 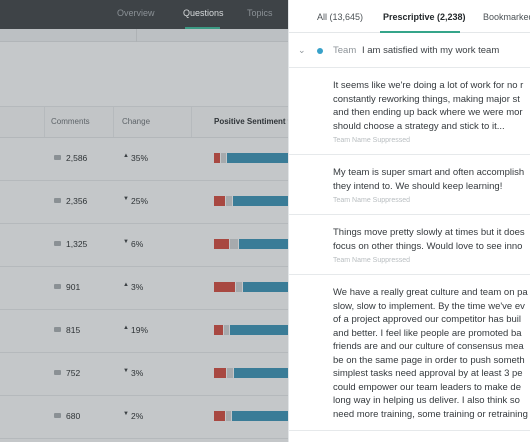 I want to click on nav-tab-questions: Questions, so click(x=203, y=13).